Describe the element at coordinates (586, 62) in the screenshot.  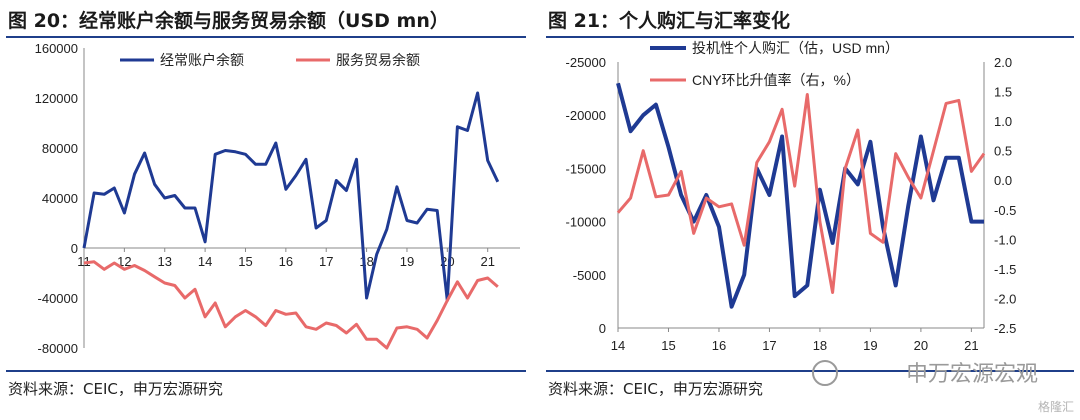
I see `y-tick-label-left: -25000` at that location.